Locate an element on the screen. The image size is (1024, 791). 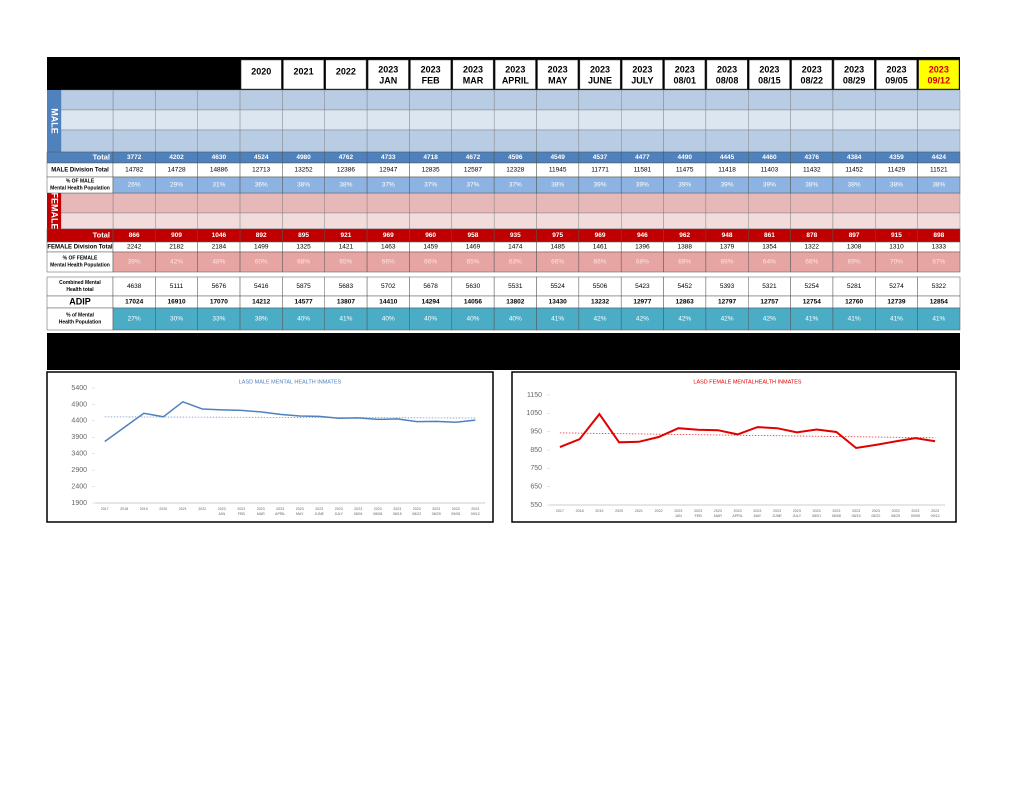
cell-value: 12947 is located at coordinates (388, 170).